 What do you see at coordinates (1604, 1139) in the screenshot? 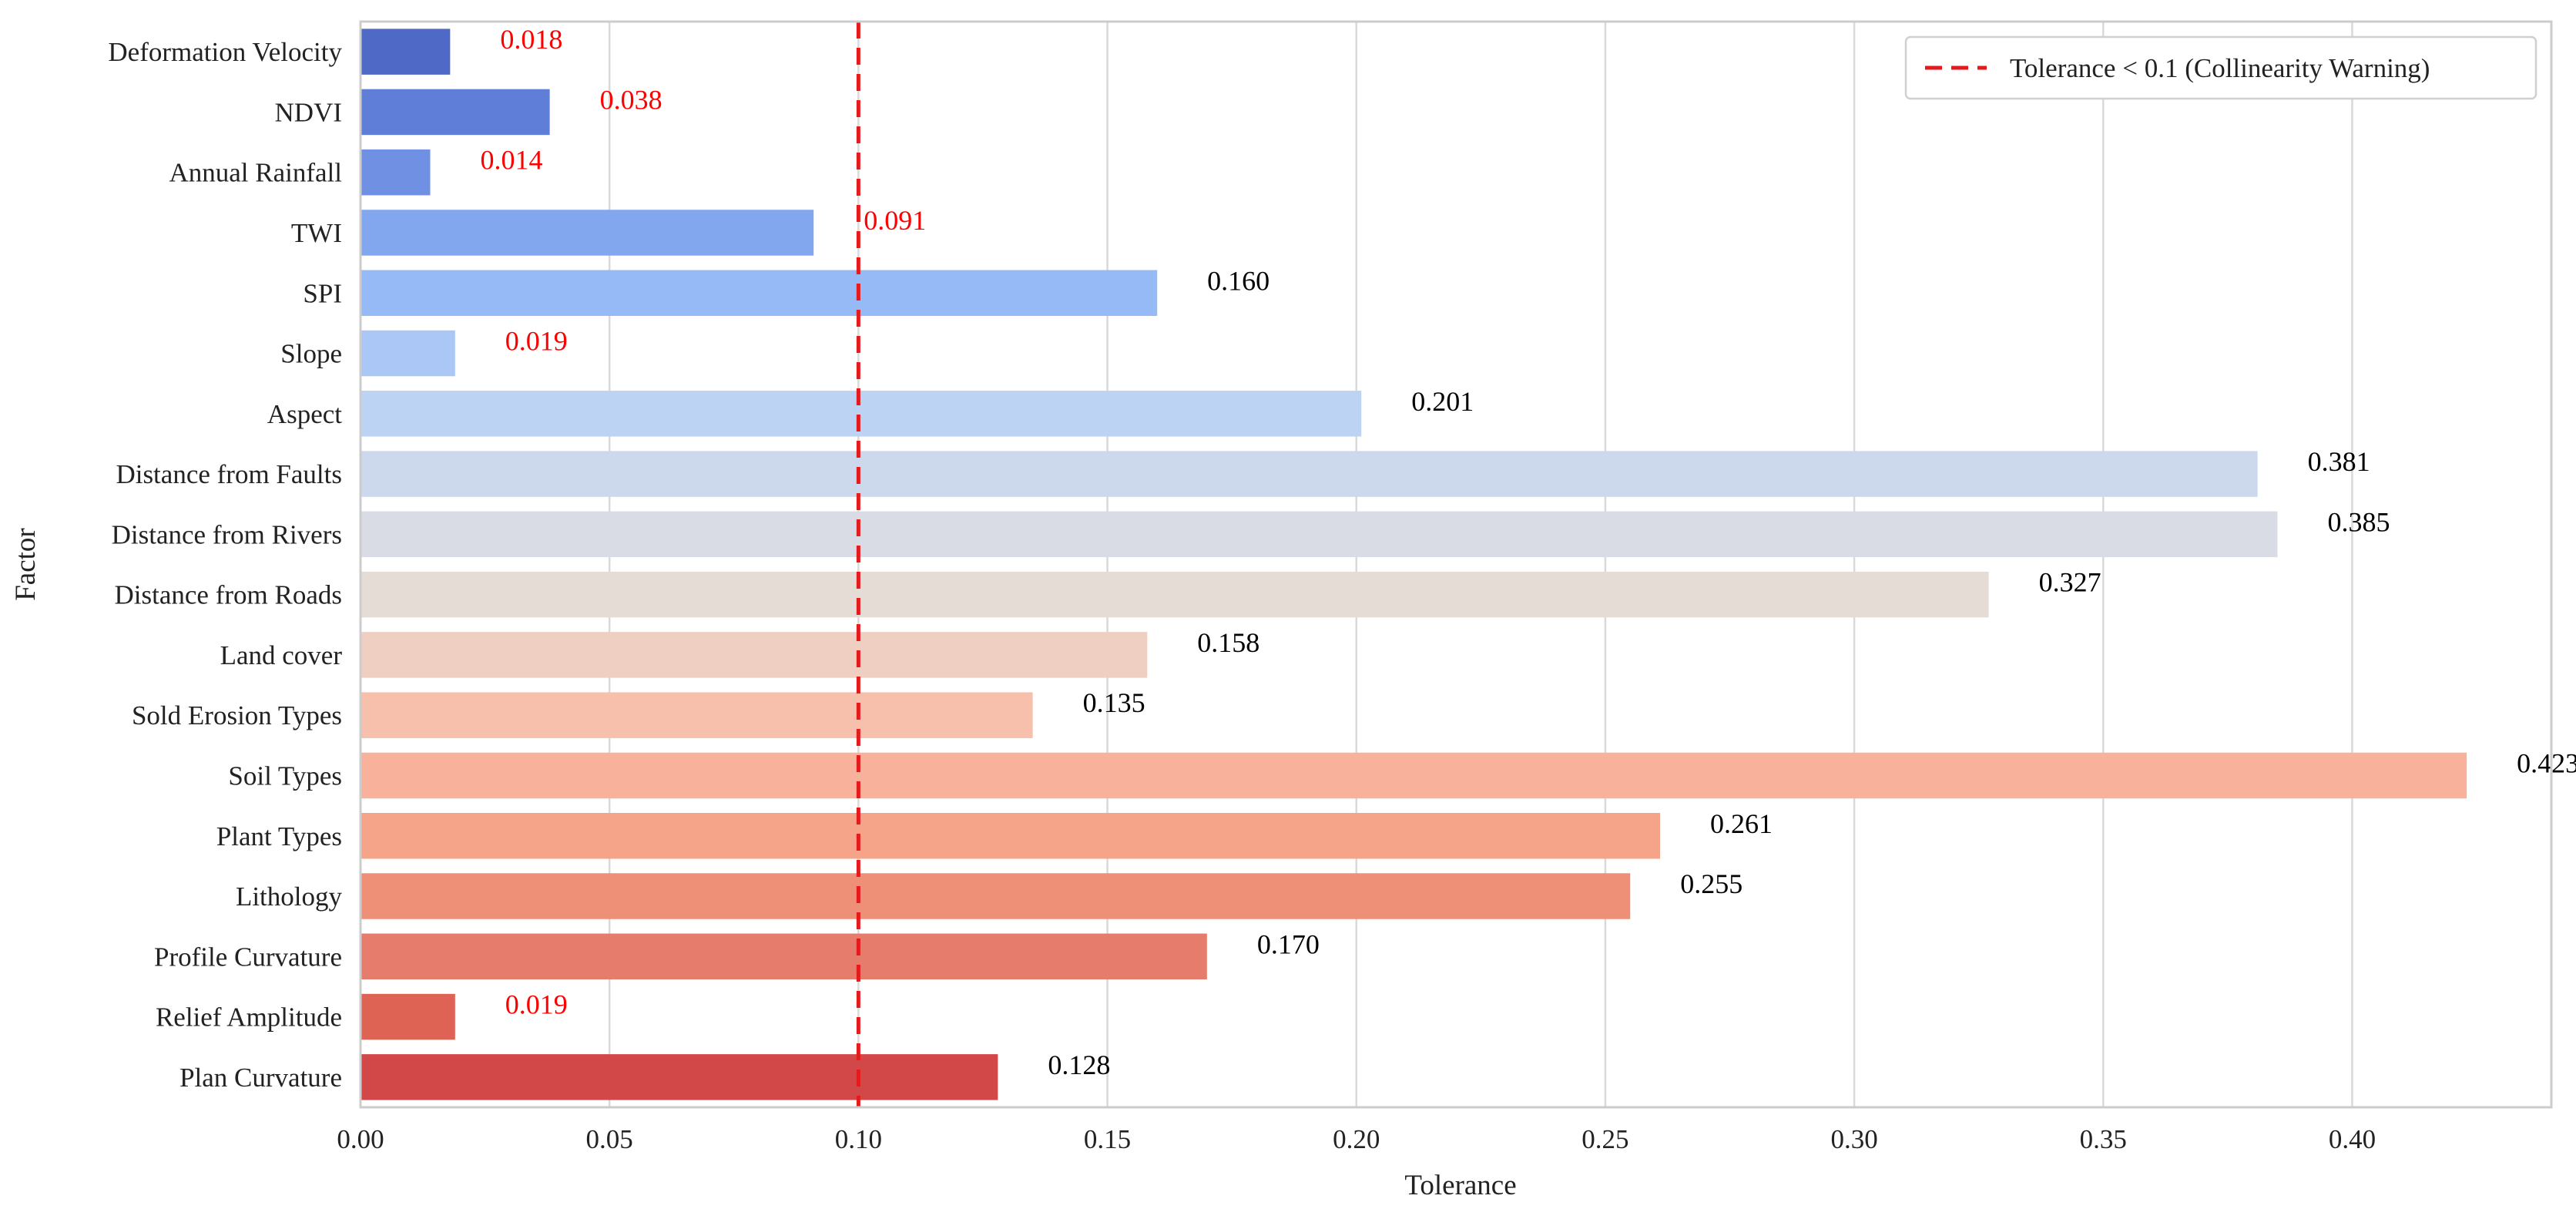
I see `x-tick-label: 0.25` at bounding box center [1604, 1139].